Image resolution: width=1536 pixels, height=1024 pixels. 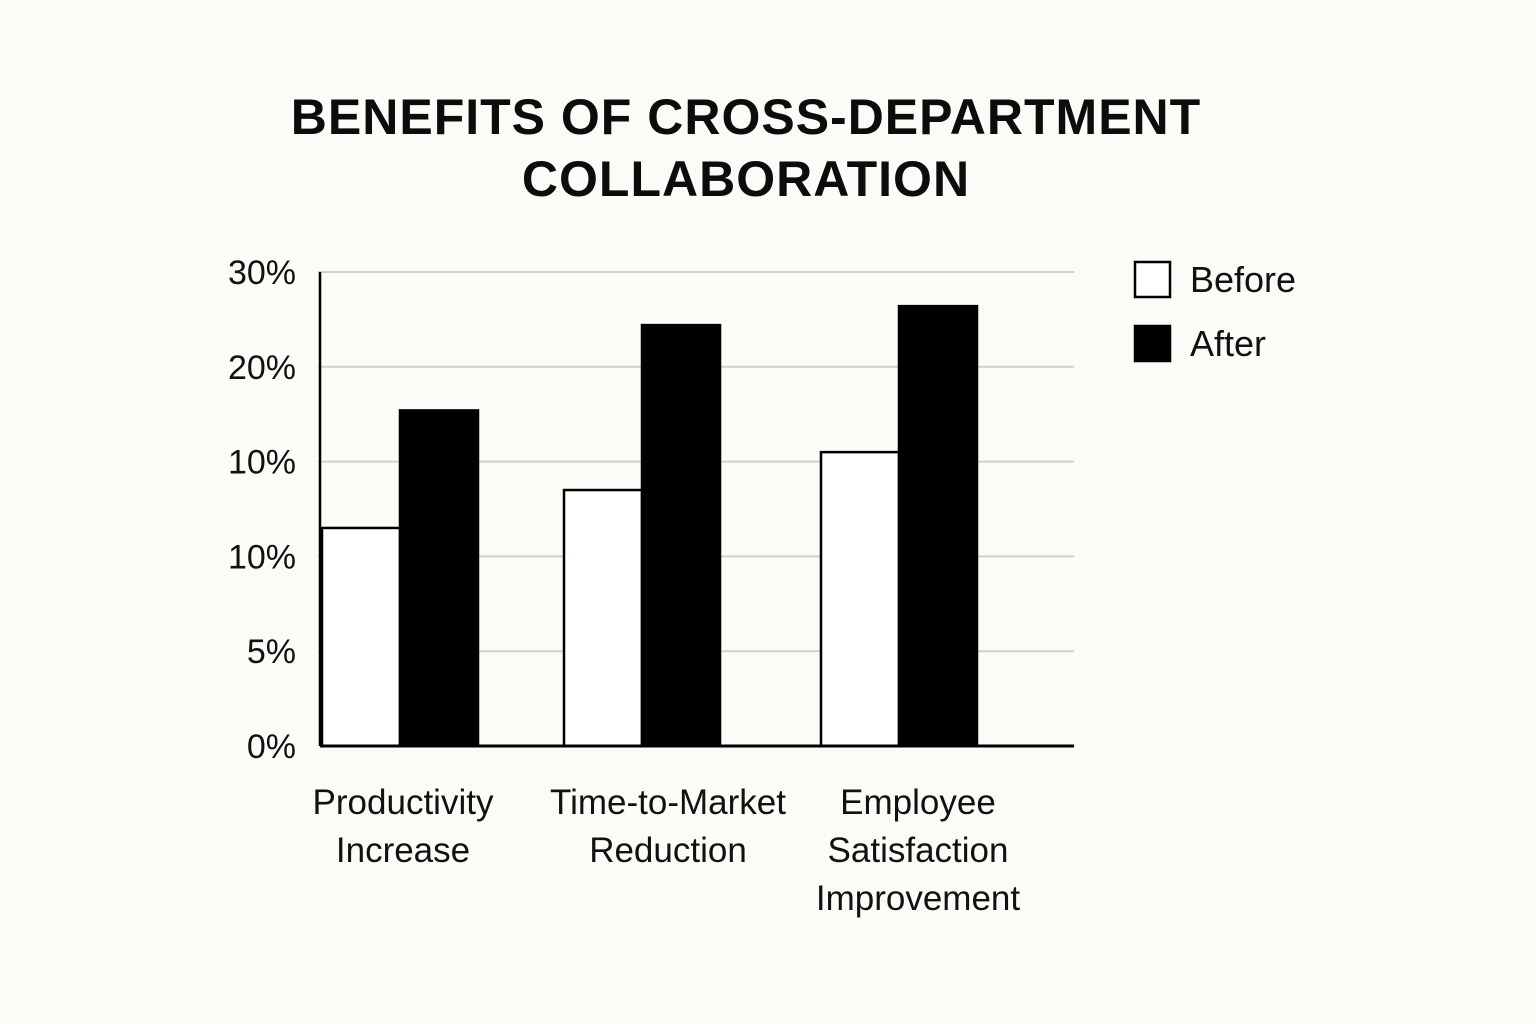 I want to click on y-tick-label: 0%, so click(x=271, y=747).